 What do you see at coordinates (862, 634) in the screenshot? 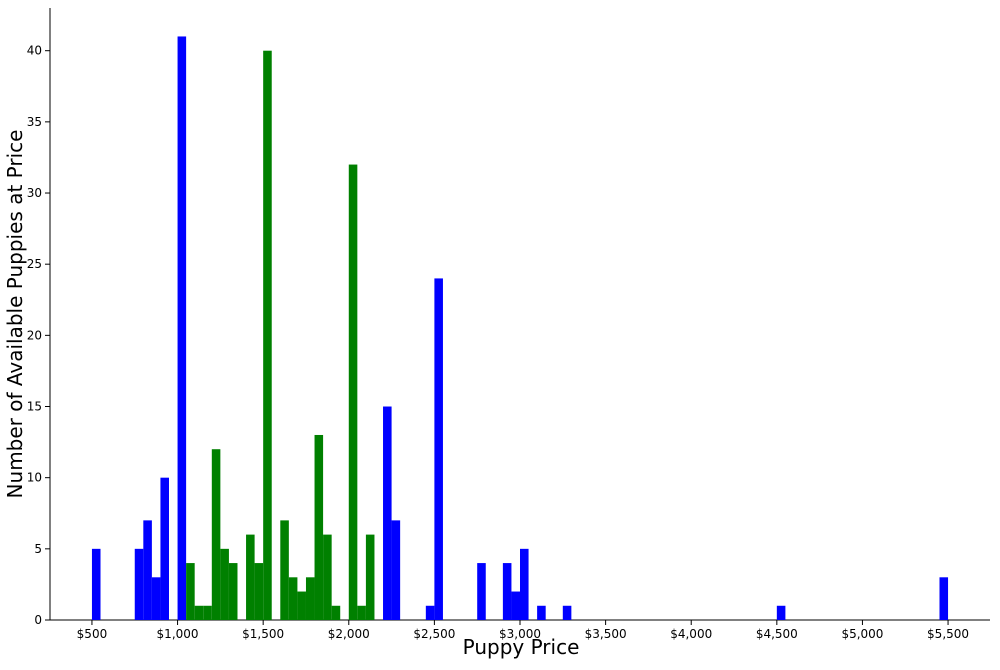
I see `x-tick-label: $5,000` at bounding box center [862, 634].